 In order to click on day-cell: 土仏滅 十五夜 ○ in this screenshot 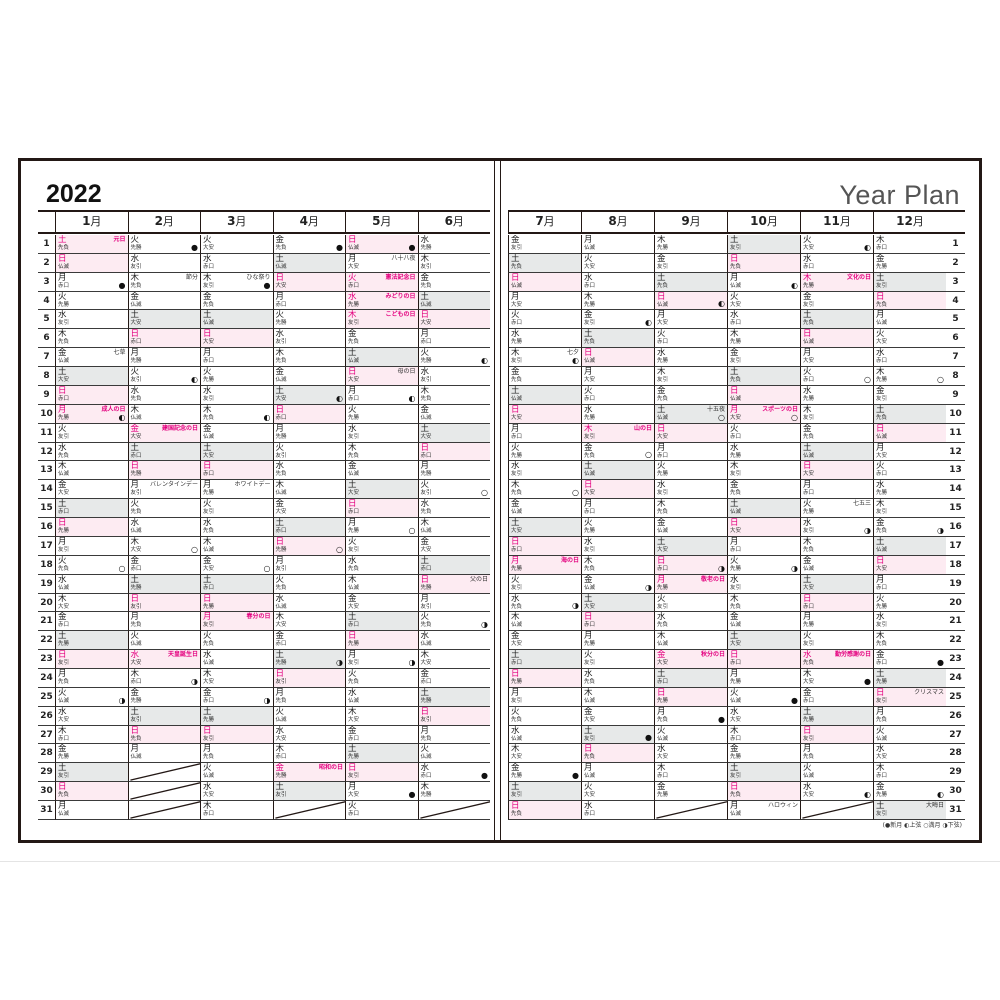, I will do `click(690, 414)`.